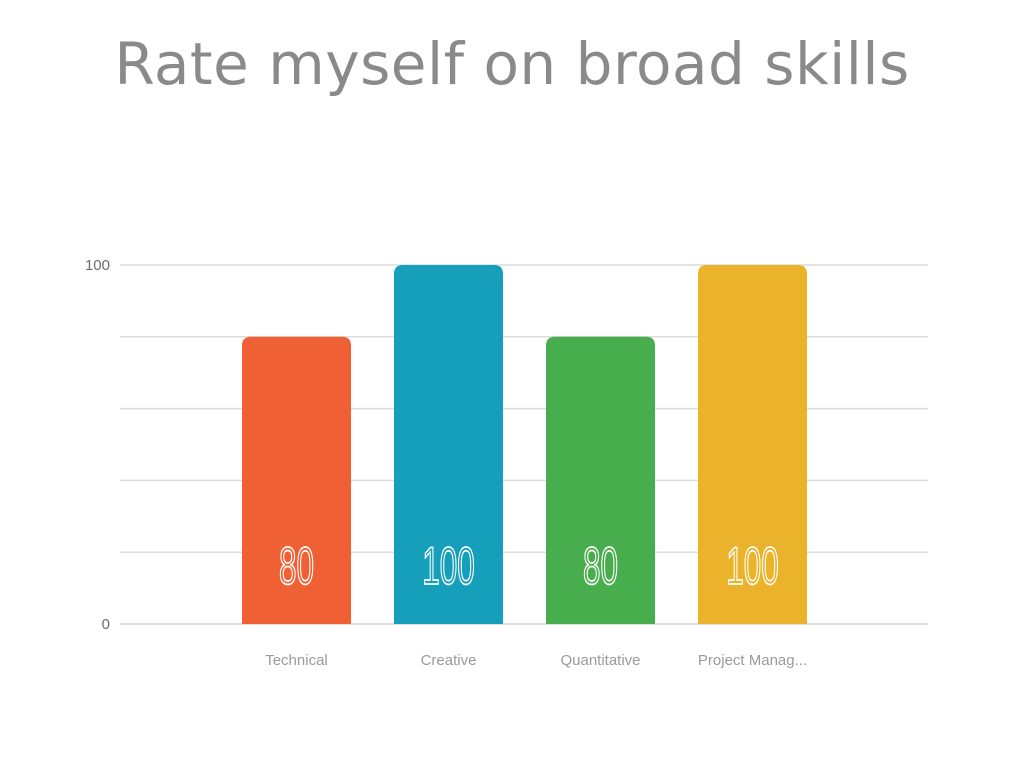  Describe the element at coordinates (296, 660) in the screenshot. I see `x-category-label: Technical` at that location.